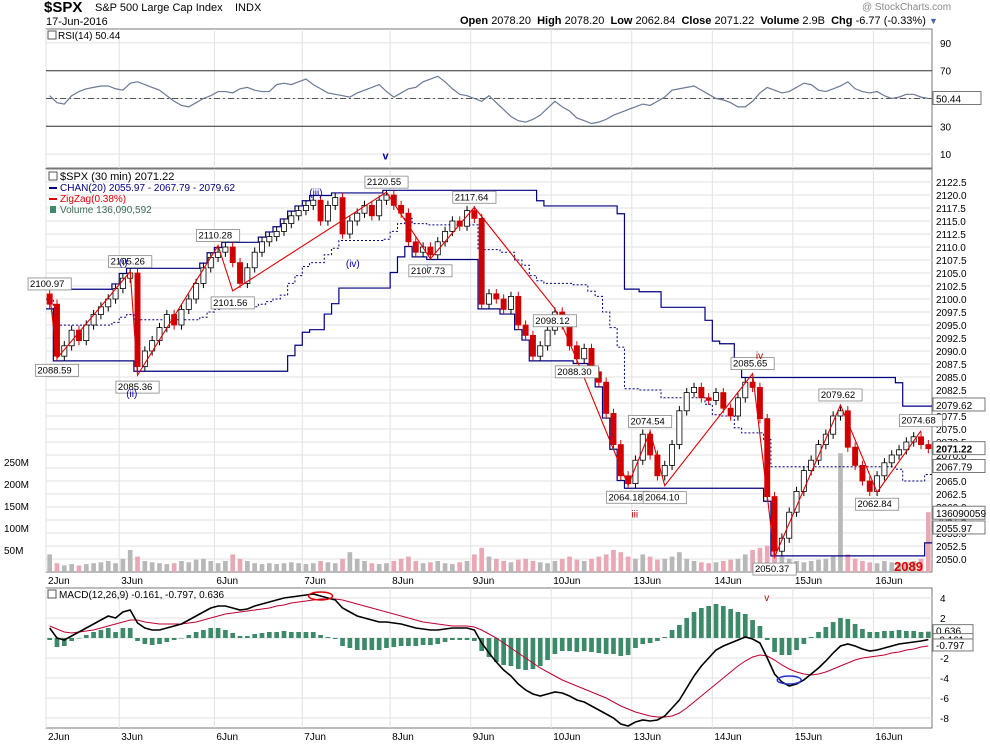 This screenshot has height=744, width=990. Describe the element at coordinates (315, 581) in the screenshot. I see `day-label-top-3: 7Jun` at that location.